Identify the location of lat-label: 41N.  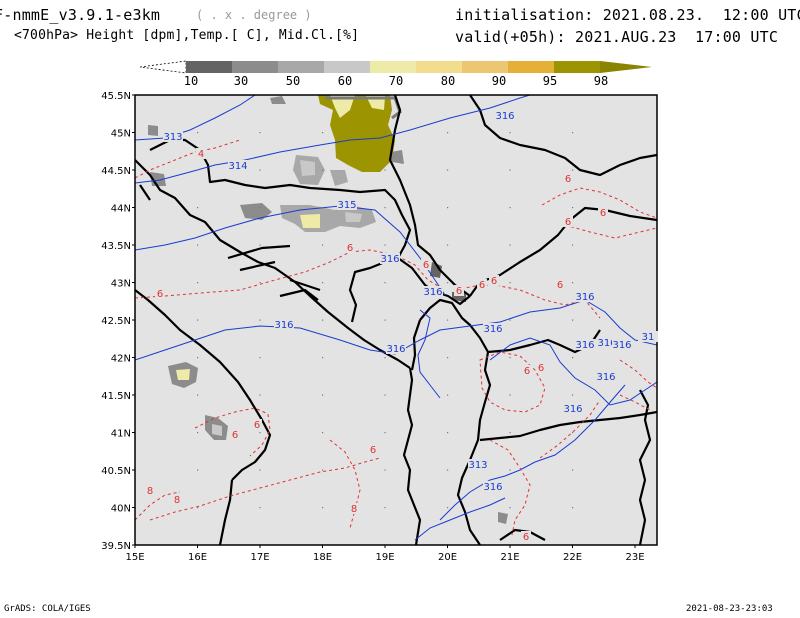
(121, 434).